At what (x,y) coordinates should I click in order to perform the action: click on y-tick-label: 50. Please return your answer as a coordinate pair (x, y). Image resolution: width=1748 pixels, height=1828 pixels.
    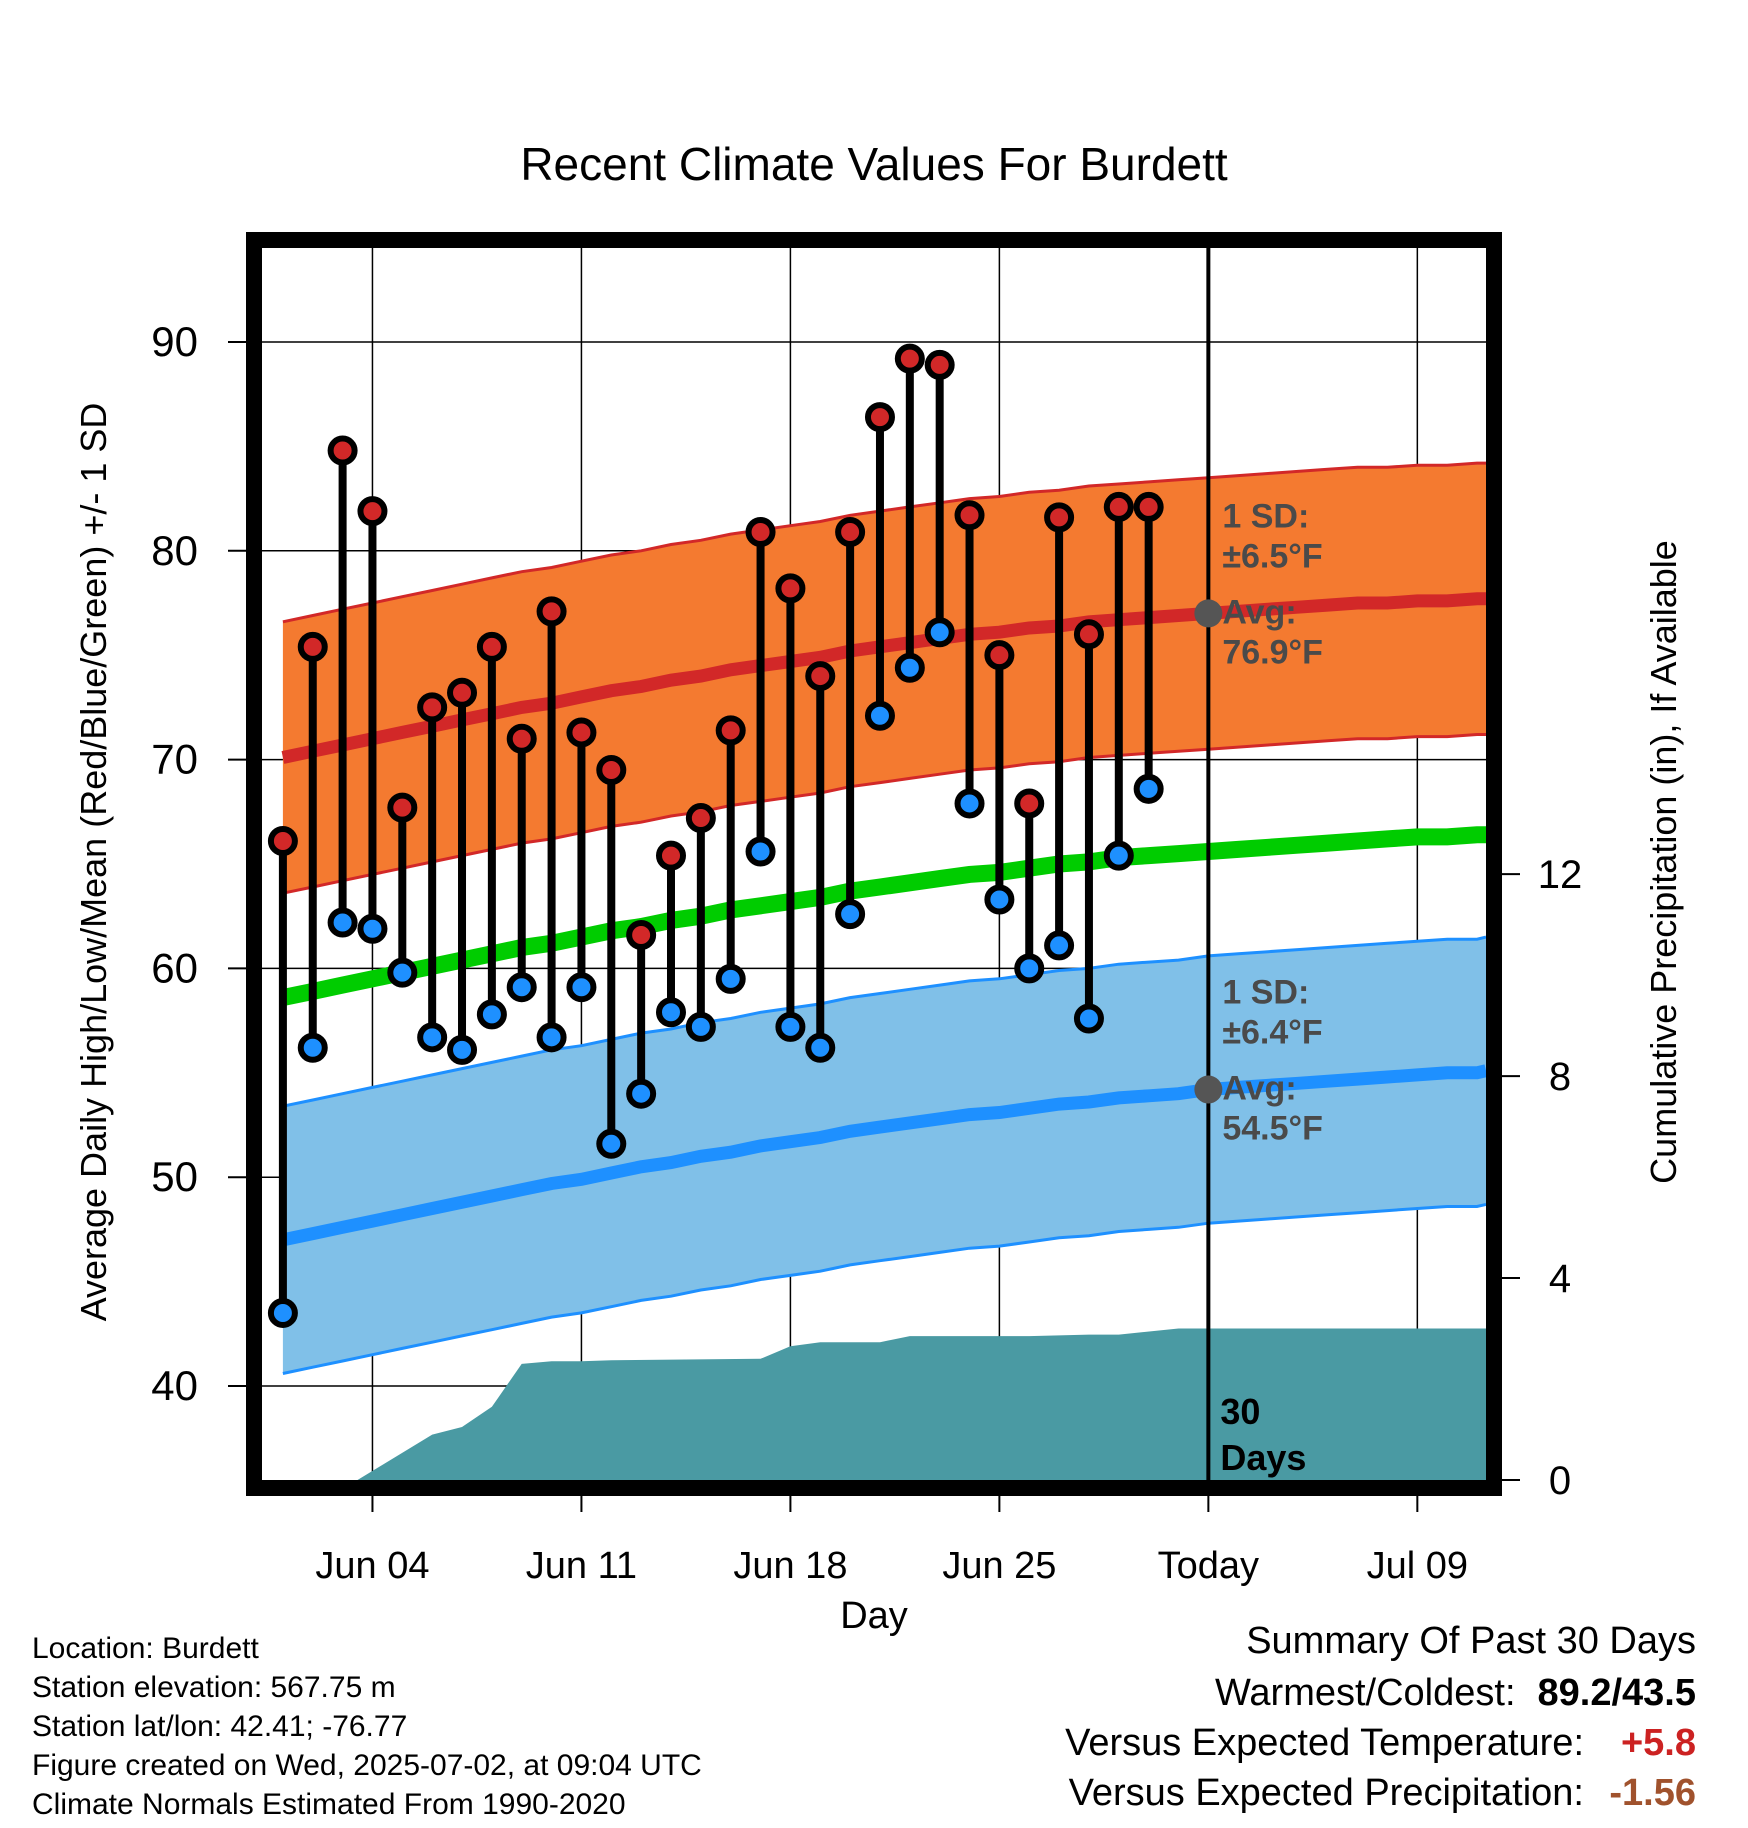
    Looking at the image, I should click on (174, 1176).